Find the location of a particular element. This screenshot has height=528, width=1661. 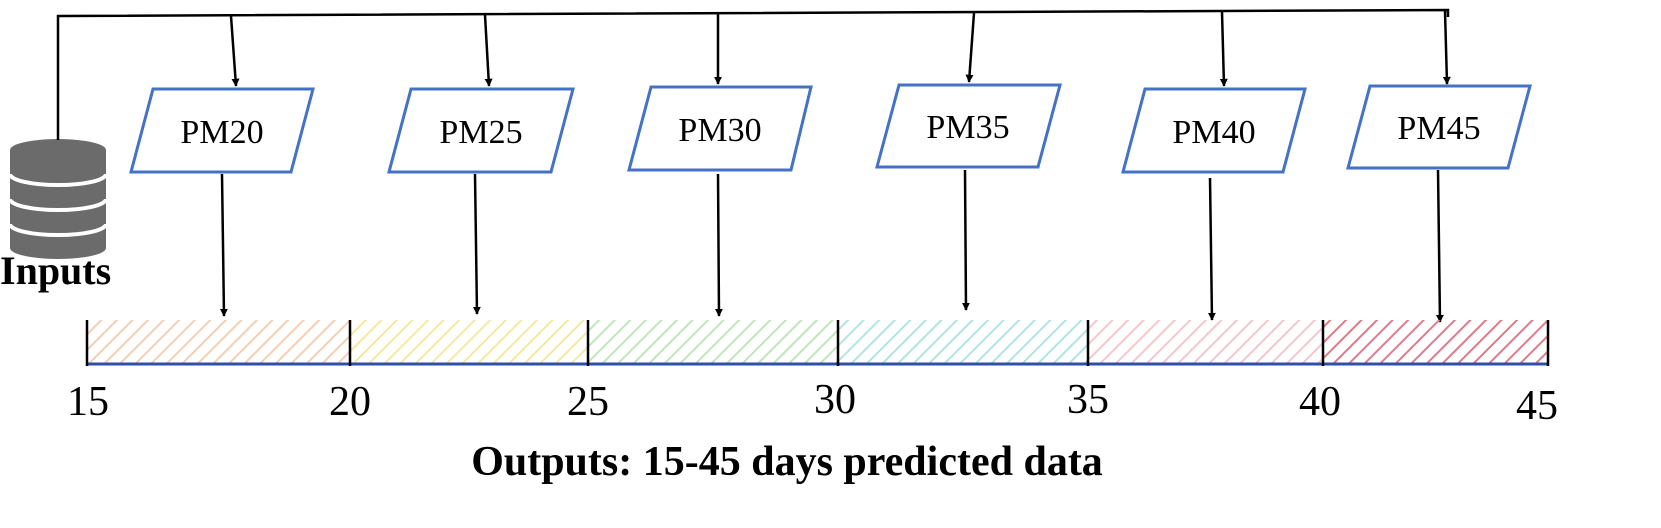

model-feed-arrows is located at coordinates (840, 48).